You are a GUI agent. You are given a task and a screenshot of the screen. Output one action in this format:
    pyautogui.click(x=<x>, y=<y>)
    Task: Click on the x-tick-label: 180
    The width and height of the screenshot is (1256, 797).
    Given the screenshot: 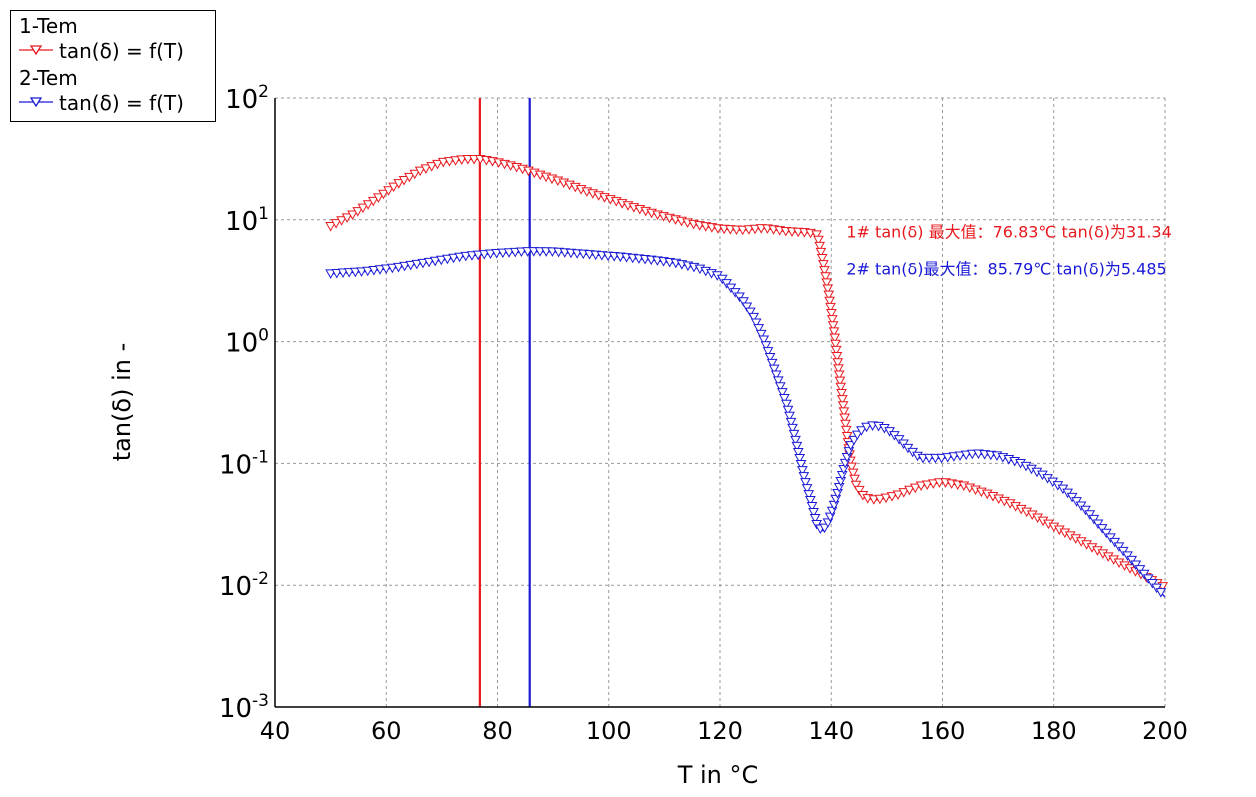 What is the action you would take?
    pyautogui.click(x=1054, y=731)
    